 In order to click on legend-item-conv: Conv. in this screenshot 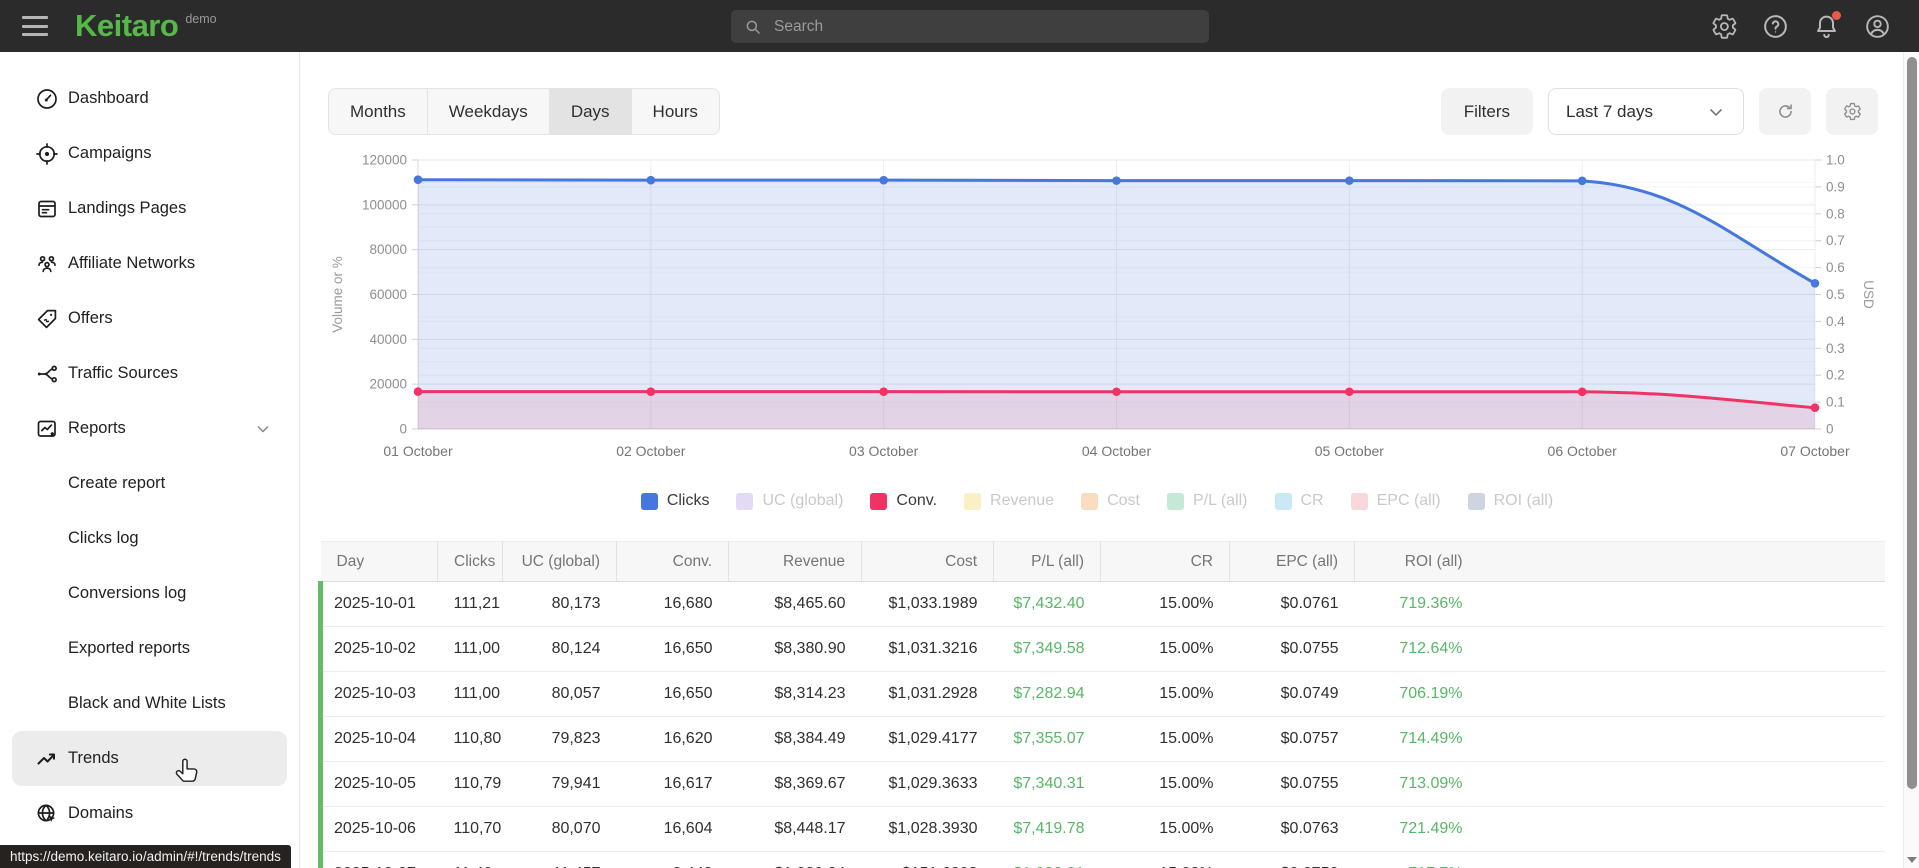, I will do `click(903, 501)`.